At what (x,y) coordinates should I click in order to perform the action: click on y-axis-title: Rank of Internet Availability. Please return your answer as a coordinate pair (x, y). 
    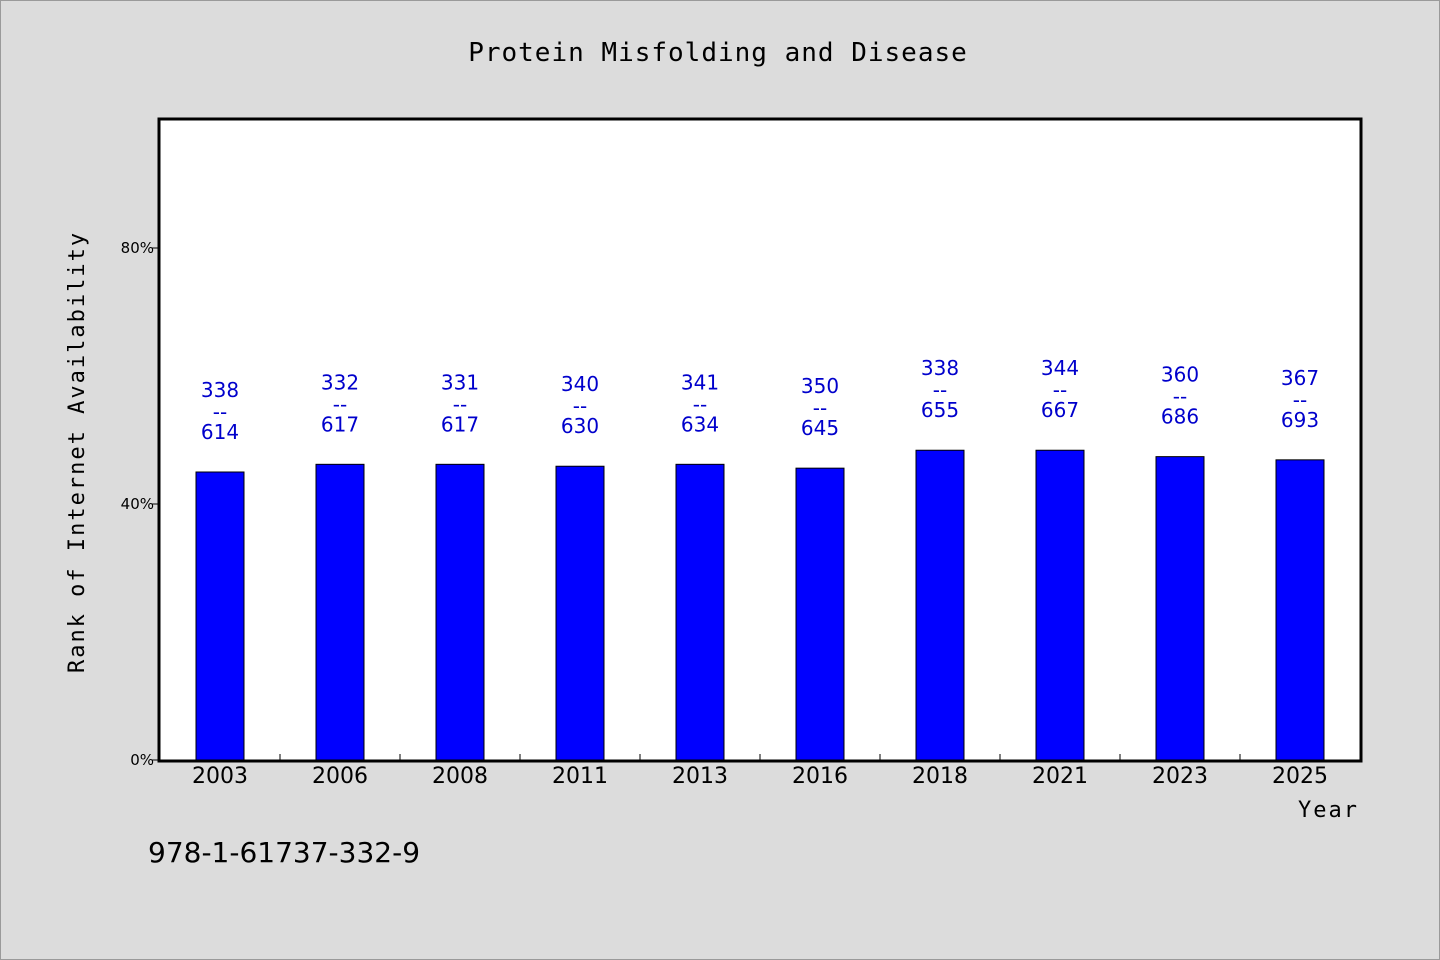
    Looking at the image, I should click on (77, 452).